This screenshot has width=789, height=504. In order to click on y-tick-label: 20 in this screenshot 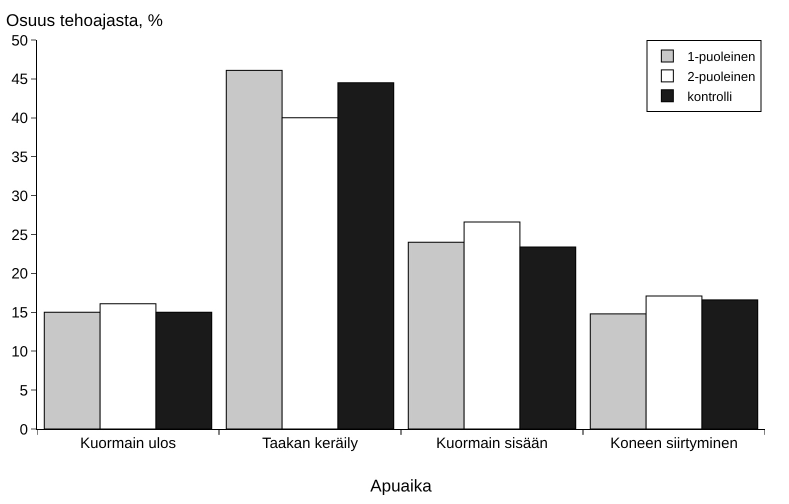, I will do `click(19, 274)`.